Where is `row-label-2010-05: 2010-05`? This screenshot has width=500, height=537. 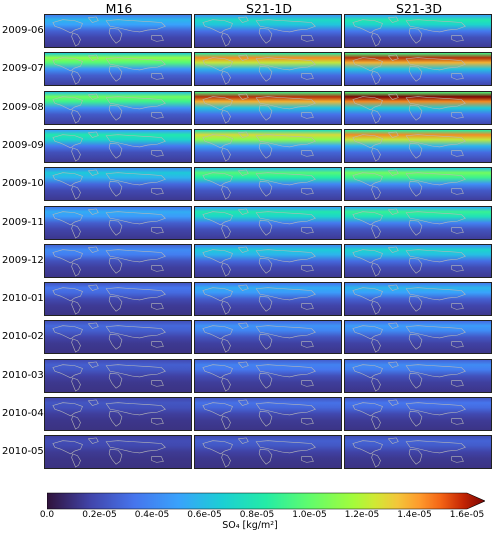 row-label-2010-05: 2010-05 is located at coordinates (23, 452).